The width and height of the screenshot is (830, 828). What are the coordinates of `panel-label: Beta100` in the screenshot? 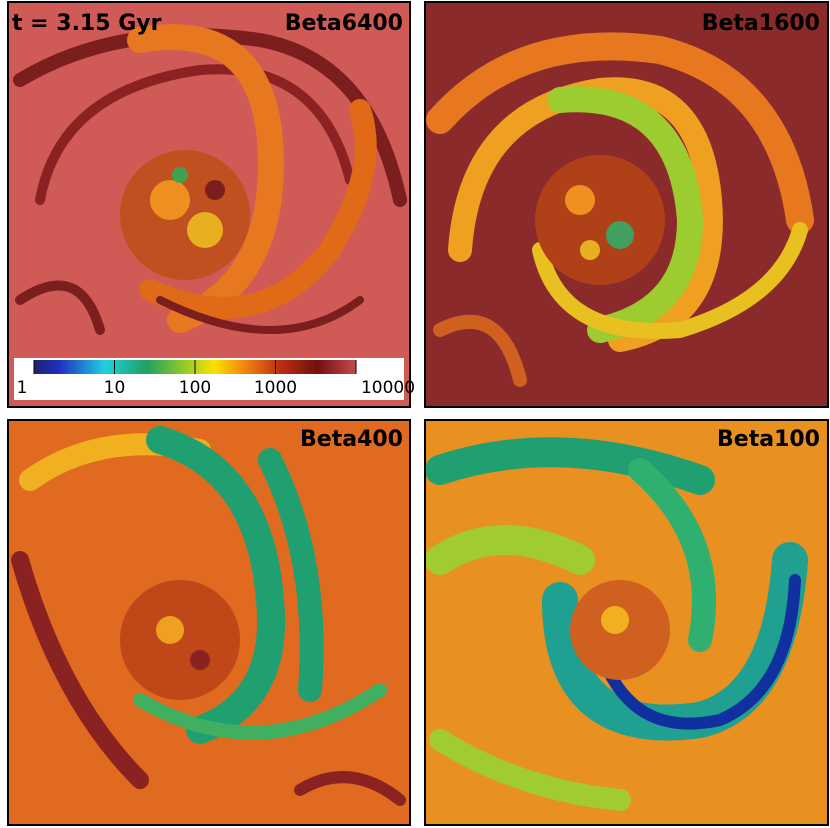 It's located at (768, 439).